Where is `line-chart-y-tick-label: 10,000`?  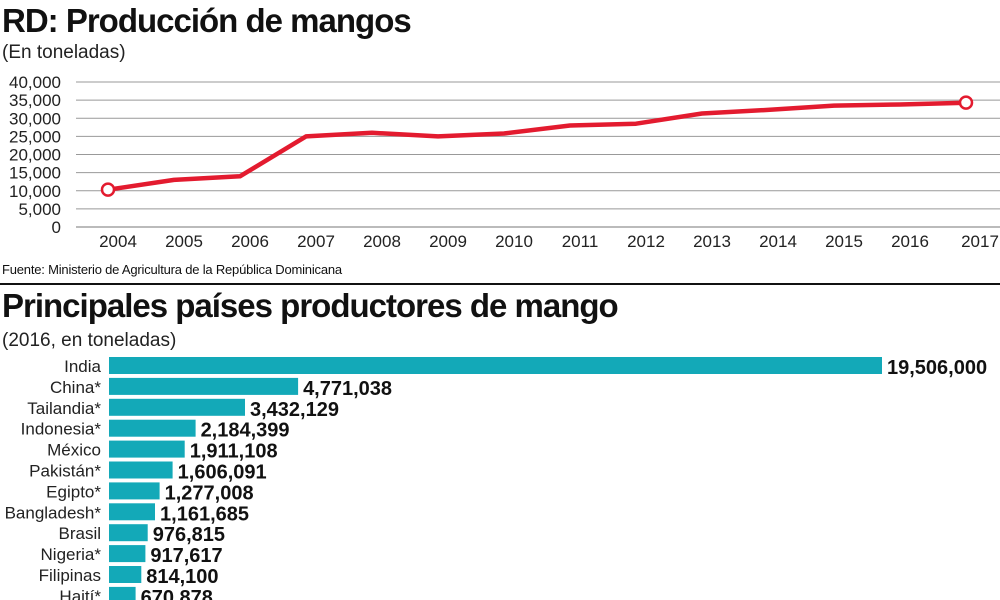 line-chart-y-tick-label: 10,000 is located at coordinates (35, 191).